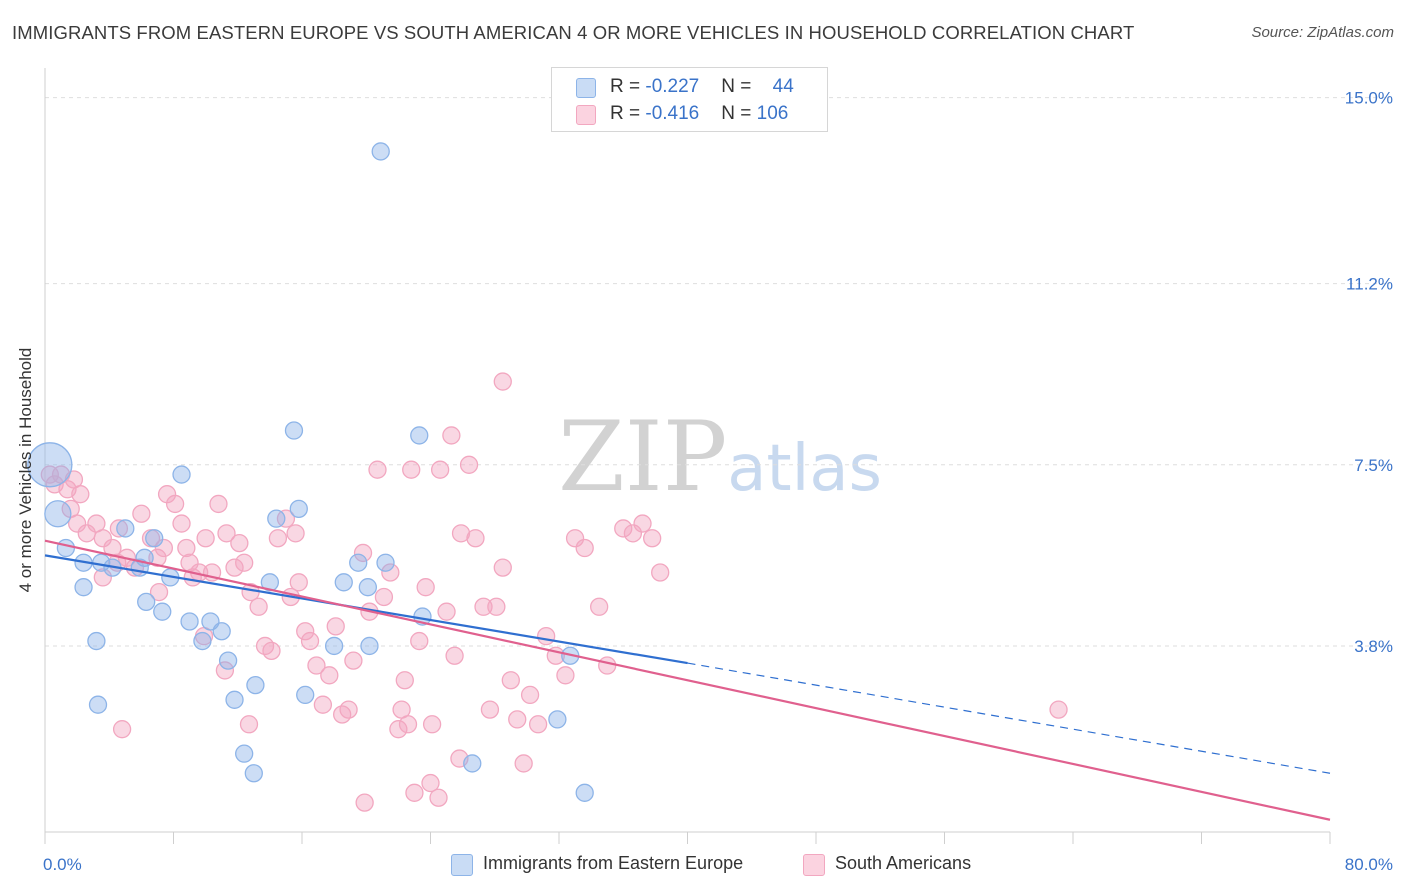 The width and height of the screenshot is (1406, 892). Describe the element at coordinates (1322, 32) in the screenshot. I see `chart-source: Source: ZipAtlas.com` at that location.